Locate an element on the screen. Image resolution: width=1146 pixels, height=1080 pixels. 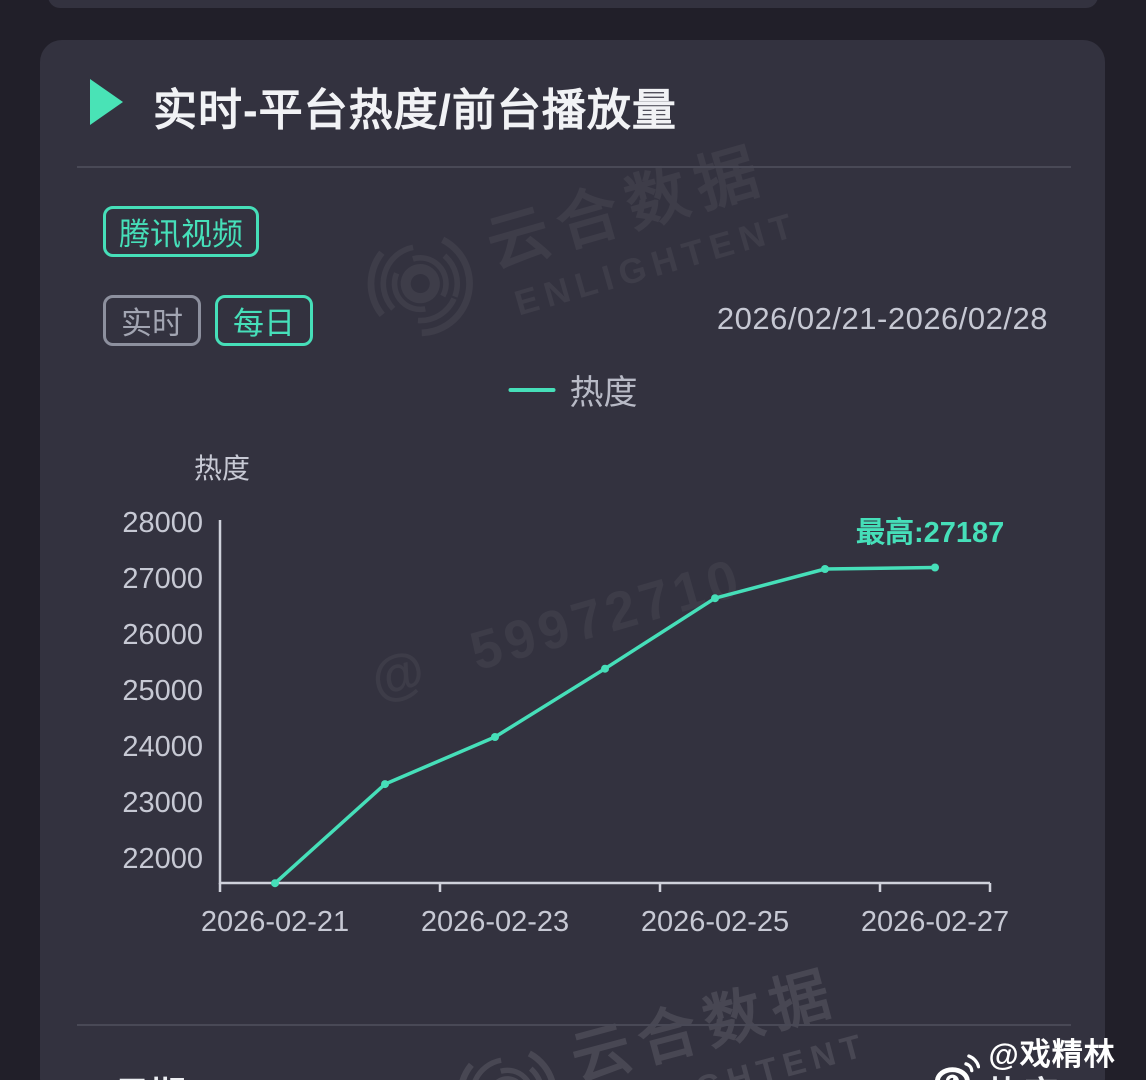
platform-badge-label: 腾讯视频 is located at coordinates (181, 234).